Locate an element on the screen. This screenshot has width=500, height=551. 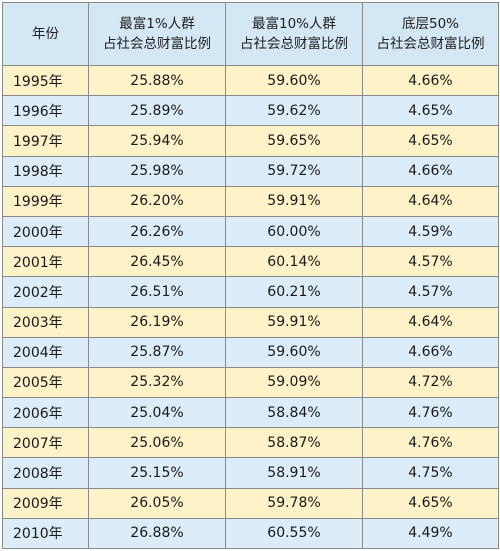
cell-bottom50-share: 4.75% is located at coordinates (430, 473).